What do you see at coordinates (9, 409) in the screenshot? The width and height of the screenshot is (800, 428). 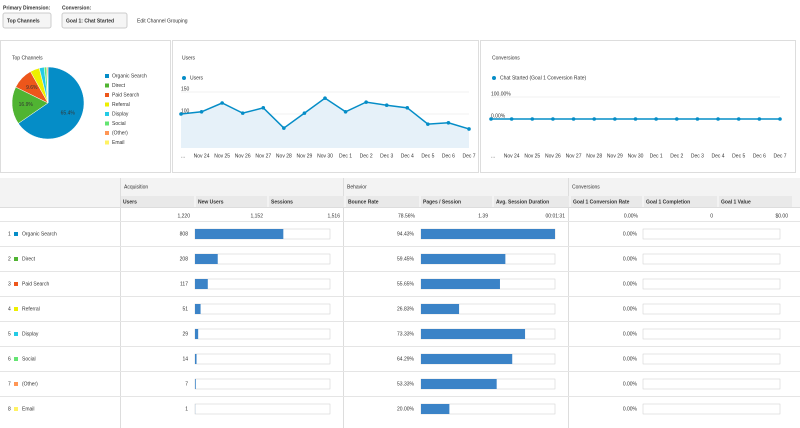 I see `row-index: 8` at bounding box center [9, 409].